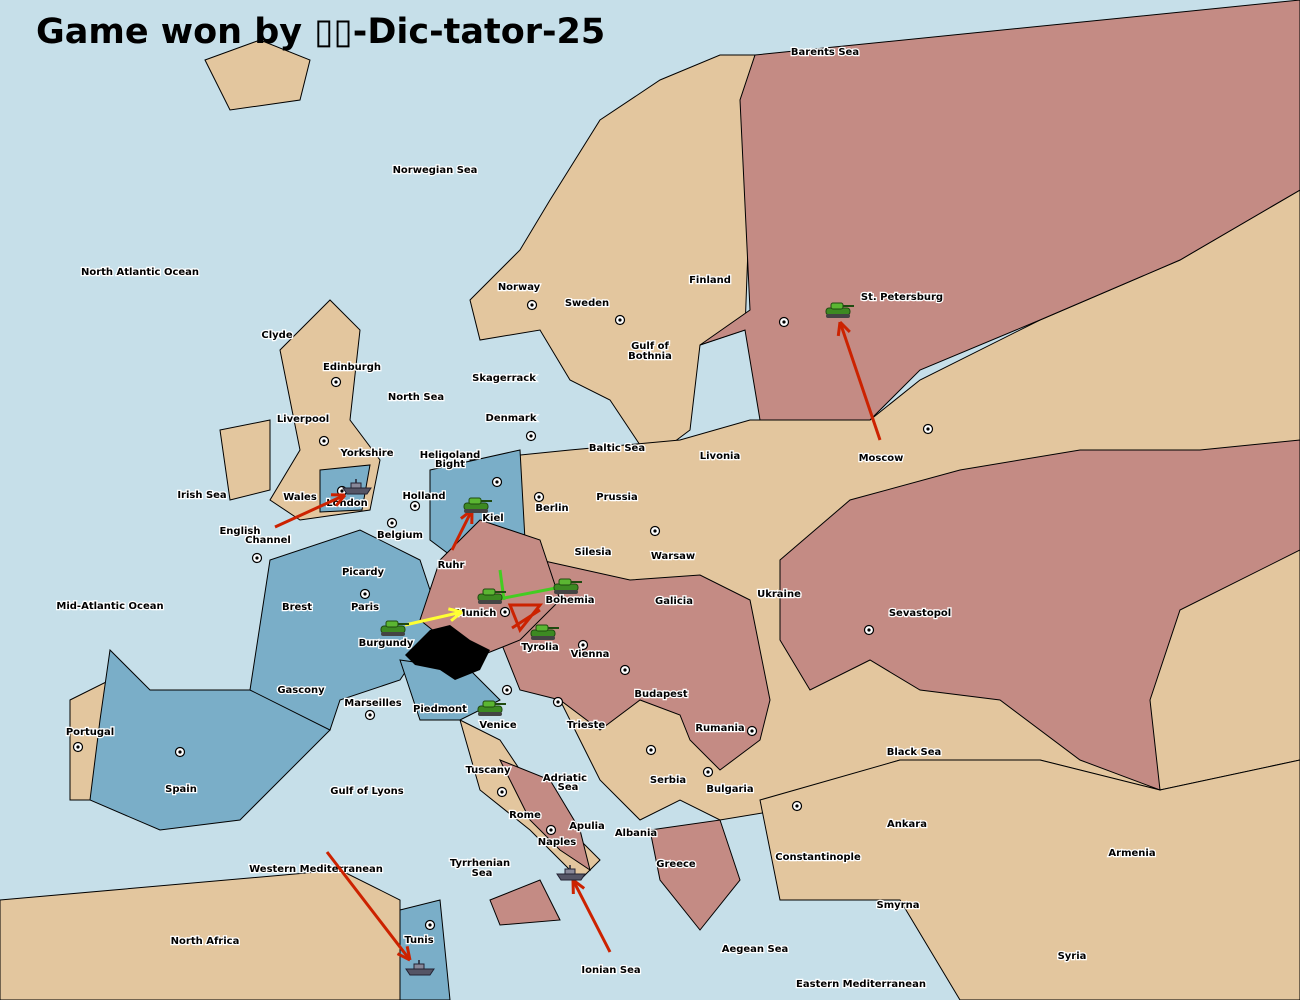 The image size is (1300, 1000). What do you see at coordinates (325, 410) in the screenshot?
I see `britain` at bounding box center [325, 410].